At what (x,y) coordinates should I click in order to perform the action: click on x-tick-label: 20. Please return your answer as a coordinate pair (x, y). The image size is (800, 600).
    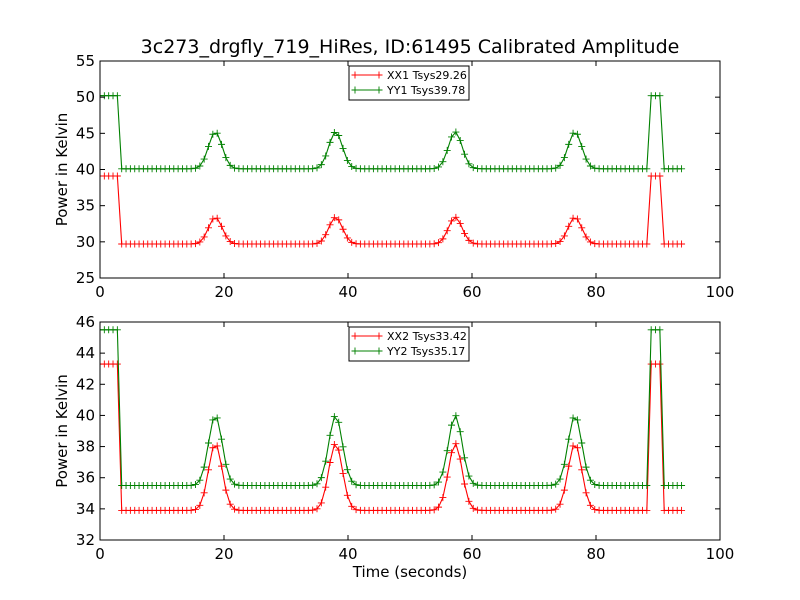
    Looking at the image, I should click on (223, 554).